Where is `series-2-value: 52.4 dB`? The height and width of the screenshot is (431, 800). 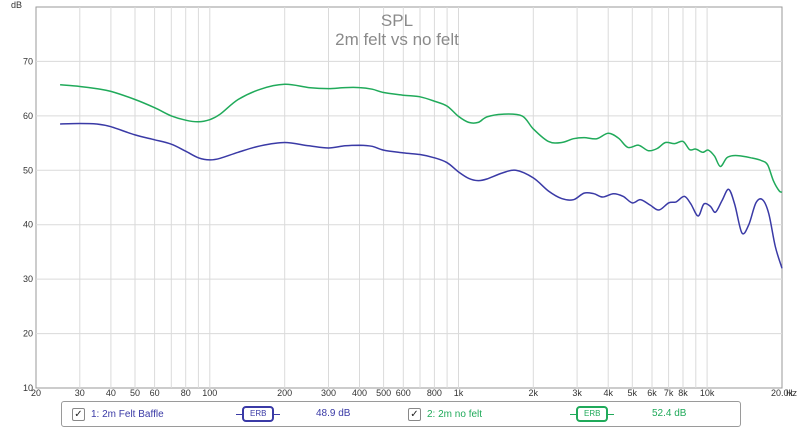 series-2-value: 52.4 dB is located at coordinates (669, 413).